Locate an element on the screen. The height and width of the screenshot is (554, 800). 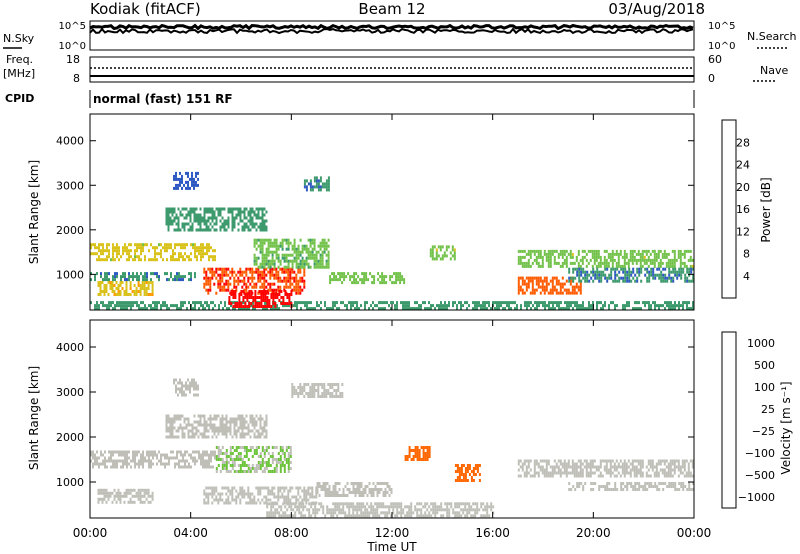
freq-panel: Freq. [MHz] 18 8 60 0 Nave is located at coordinates (395, 69).